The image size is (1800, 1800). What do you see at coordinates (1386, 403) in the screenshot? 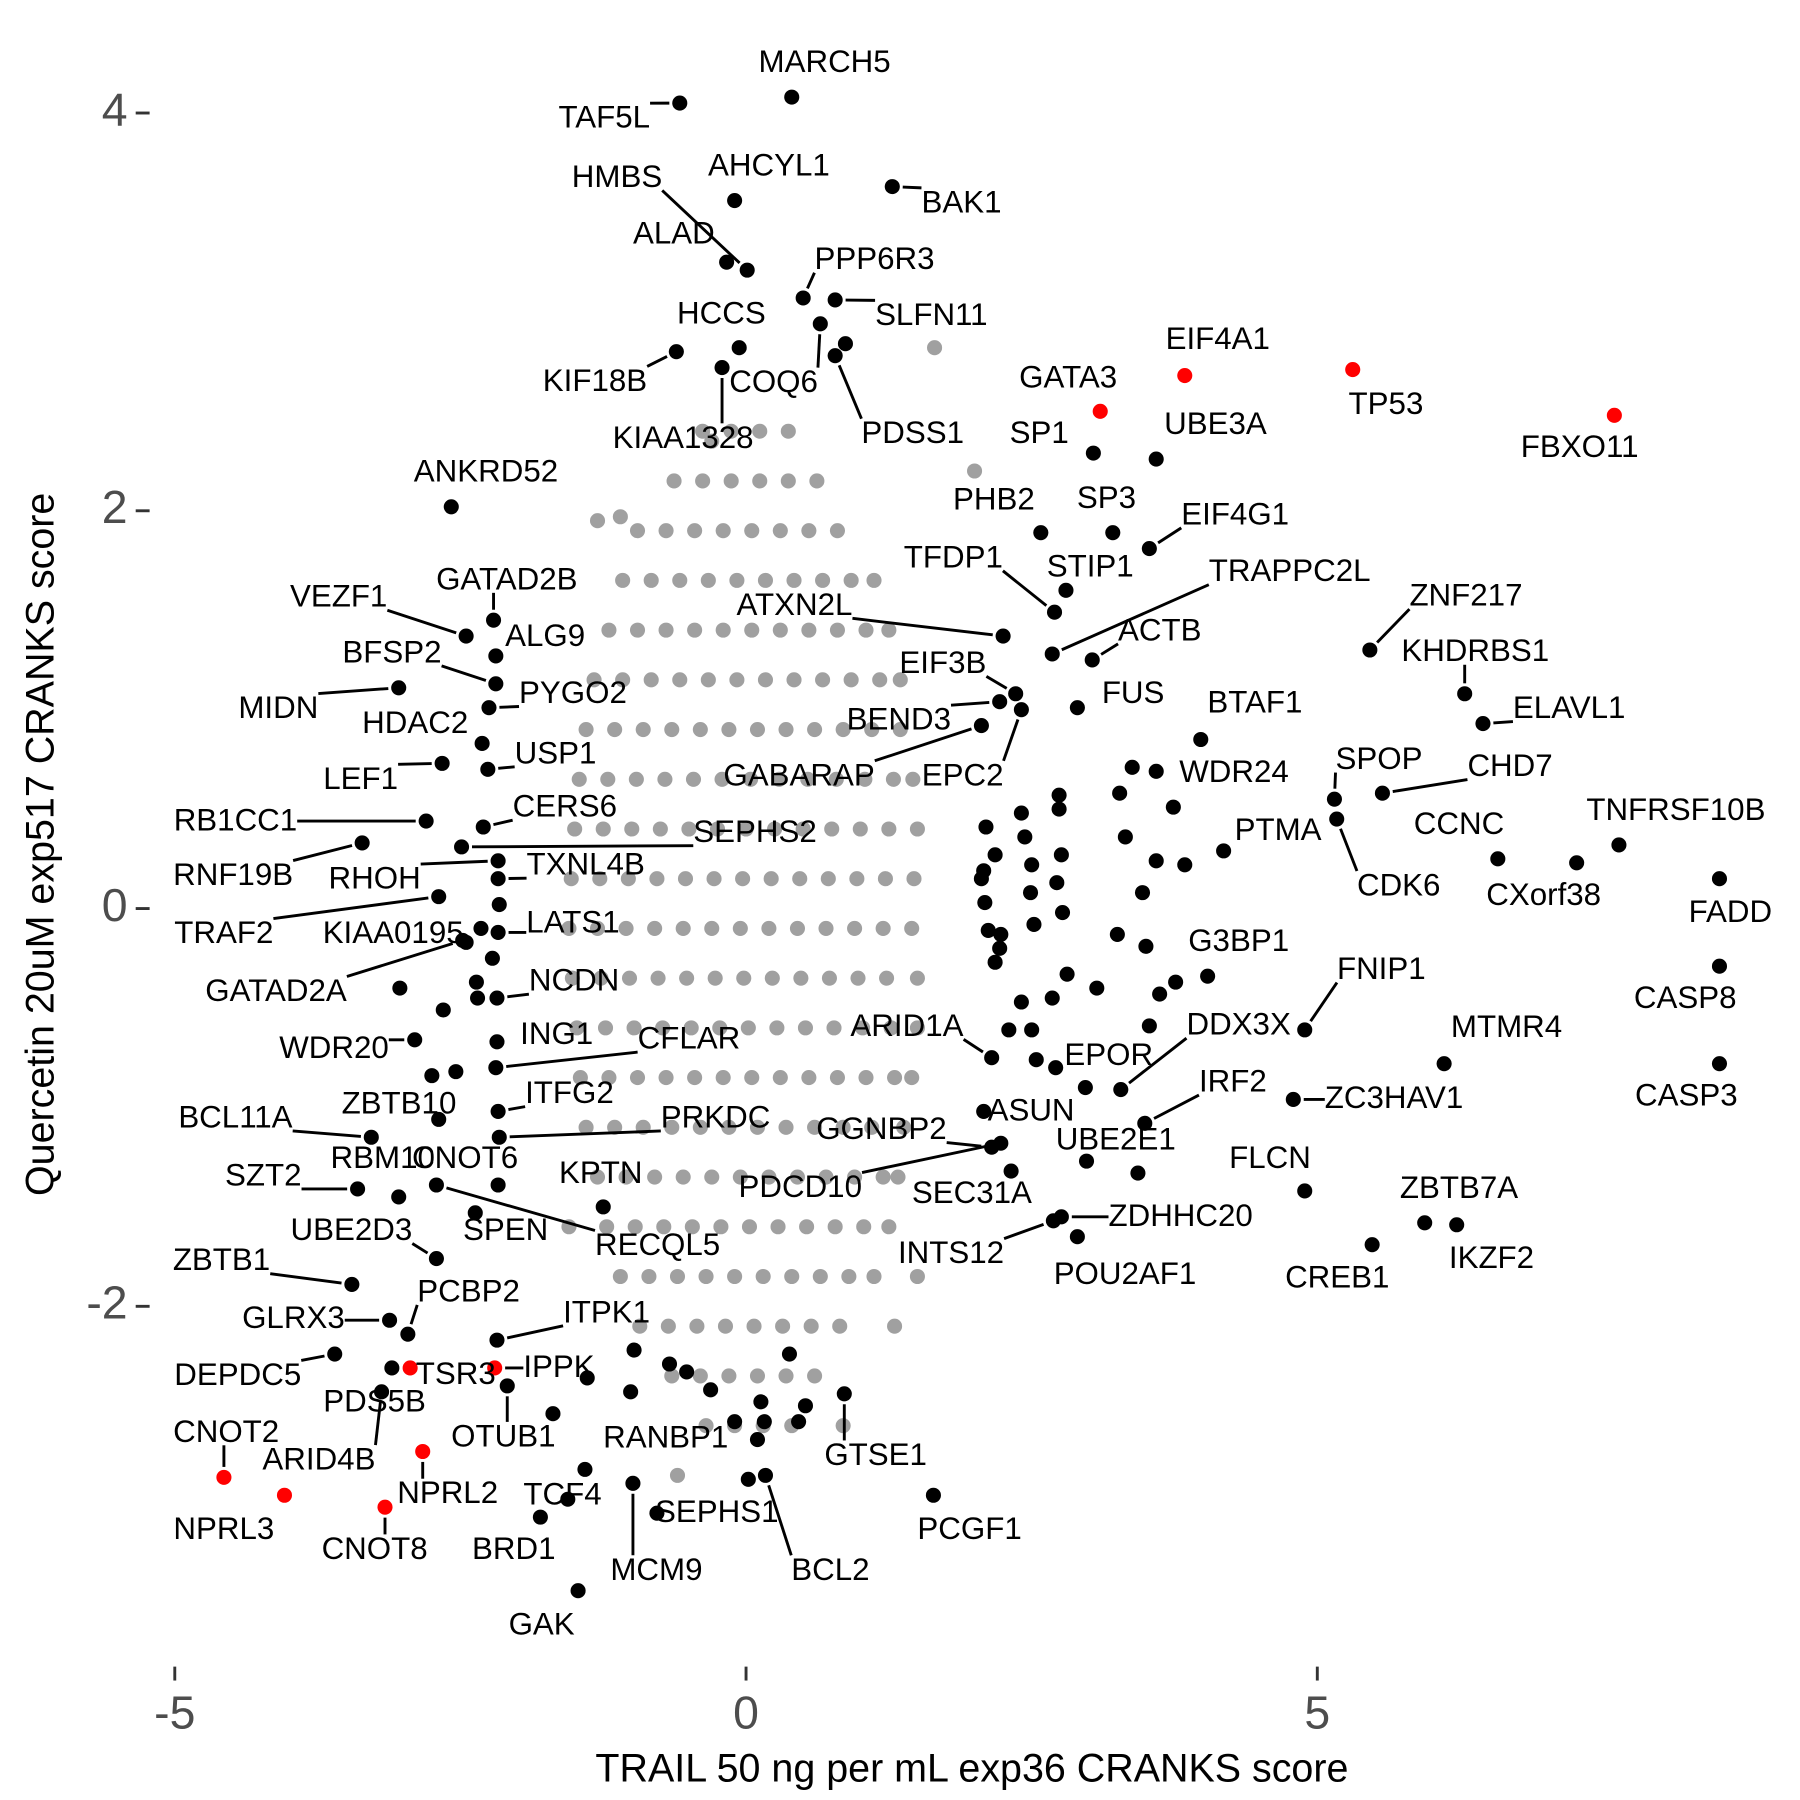
I see `point-label: TP53` at bounding box center [1386, 403].